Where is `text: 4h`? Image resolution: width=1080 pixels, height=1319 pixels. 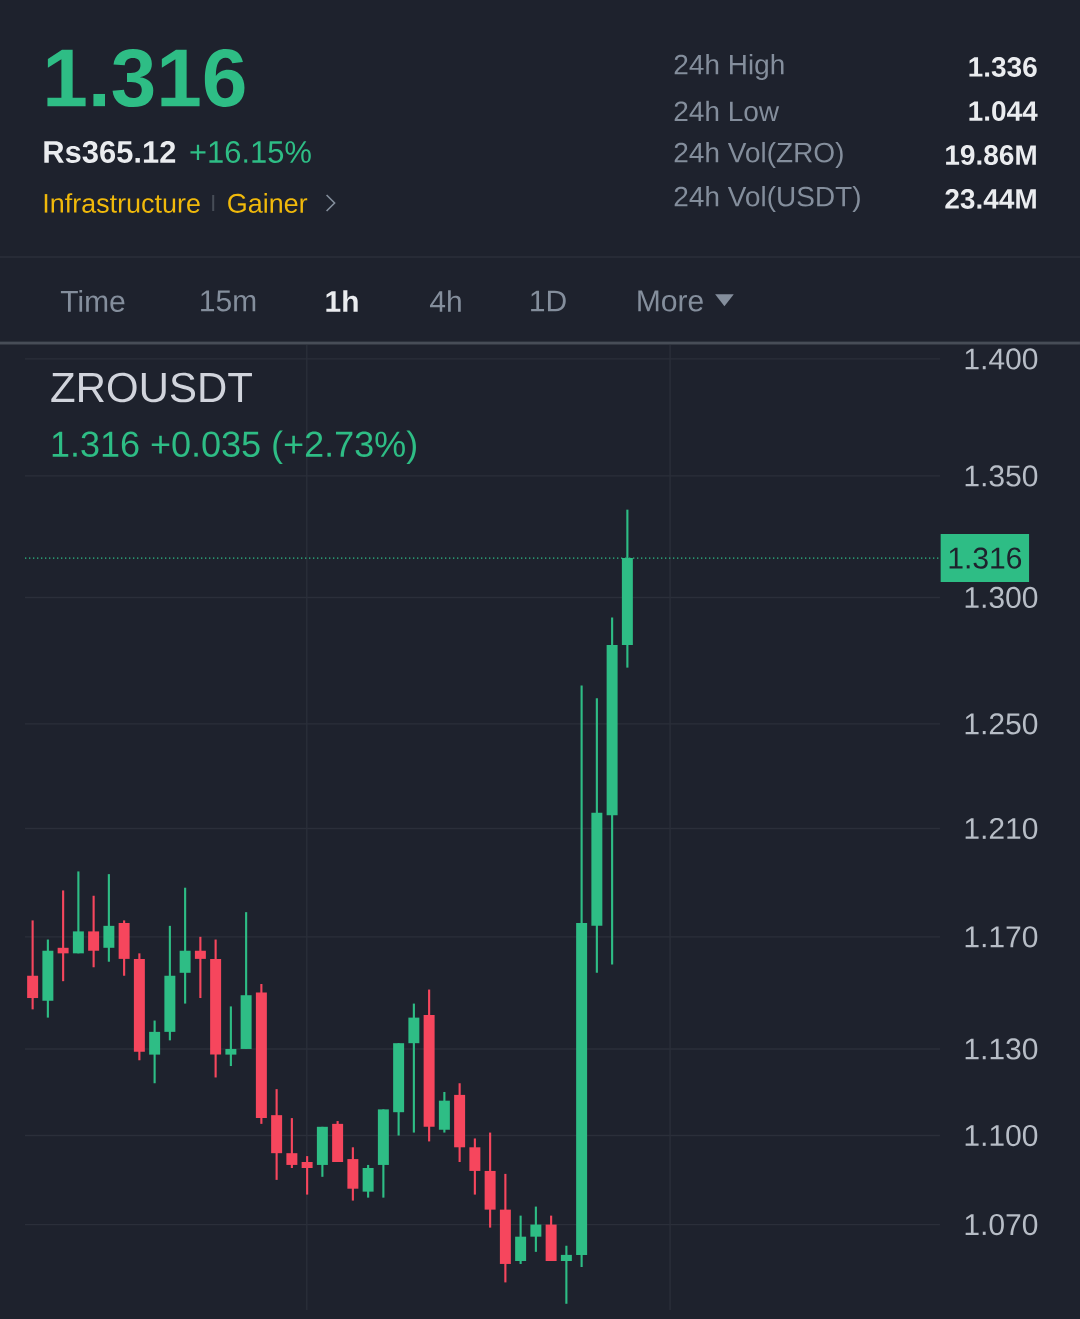
text: 4h is located at coordinates (445, 301).